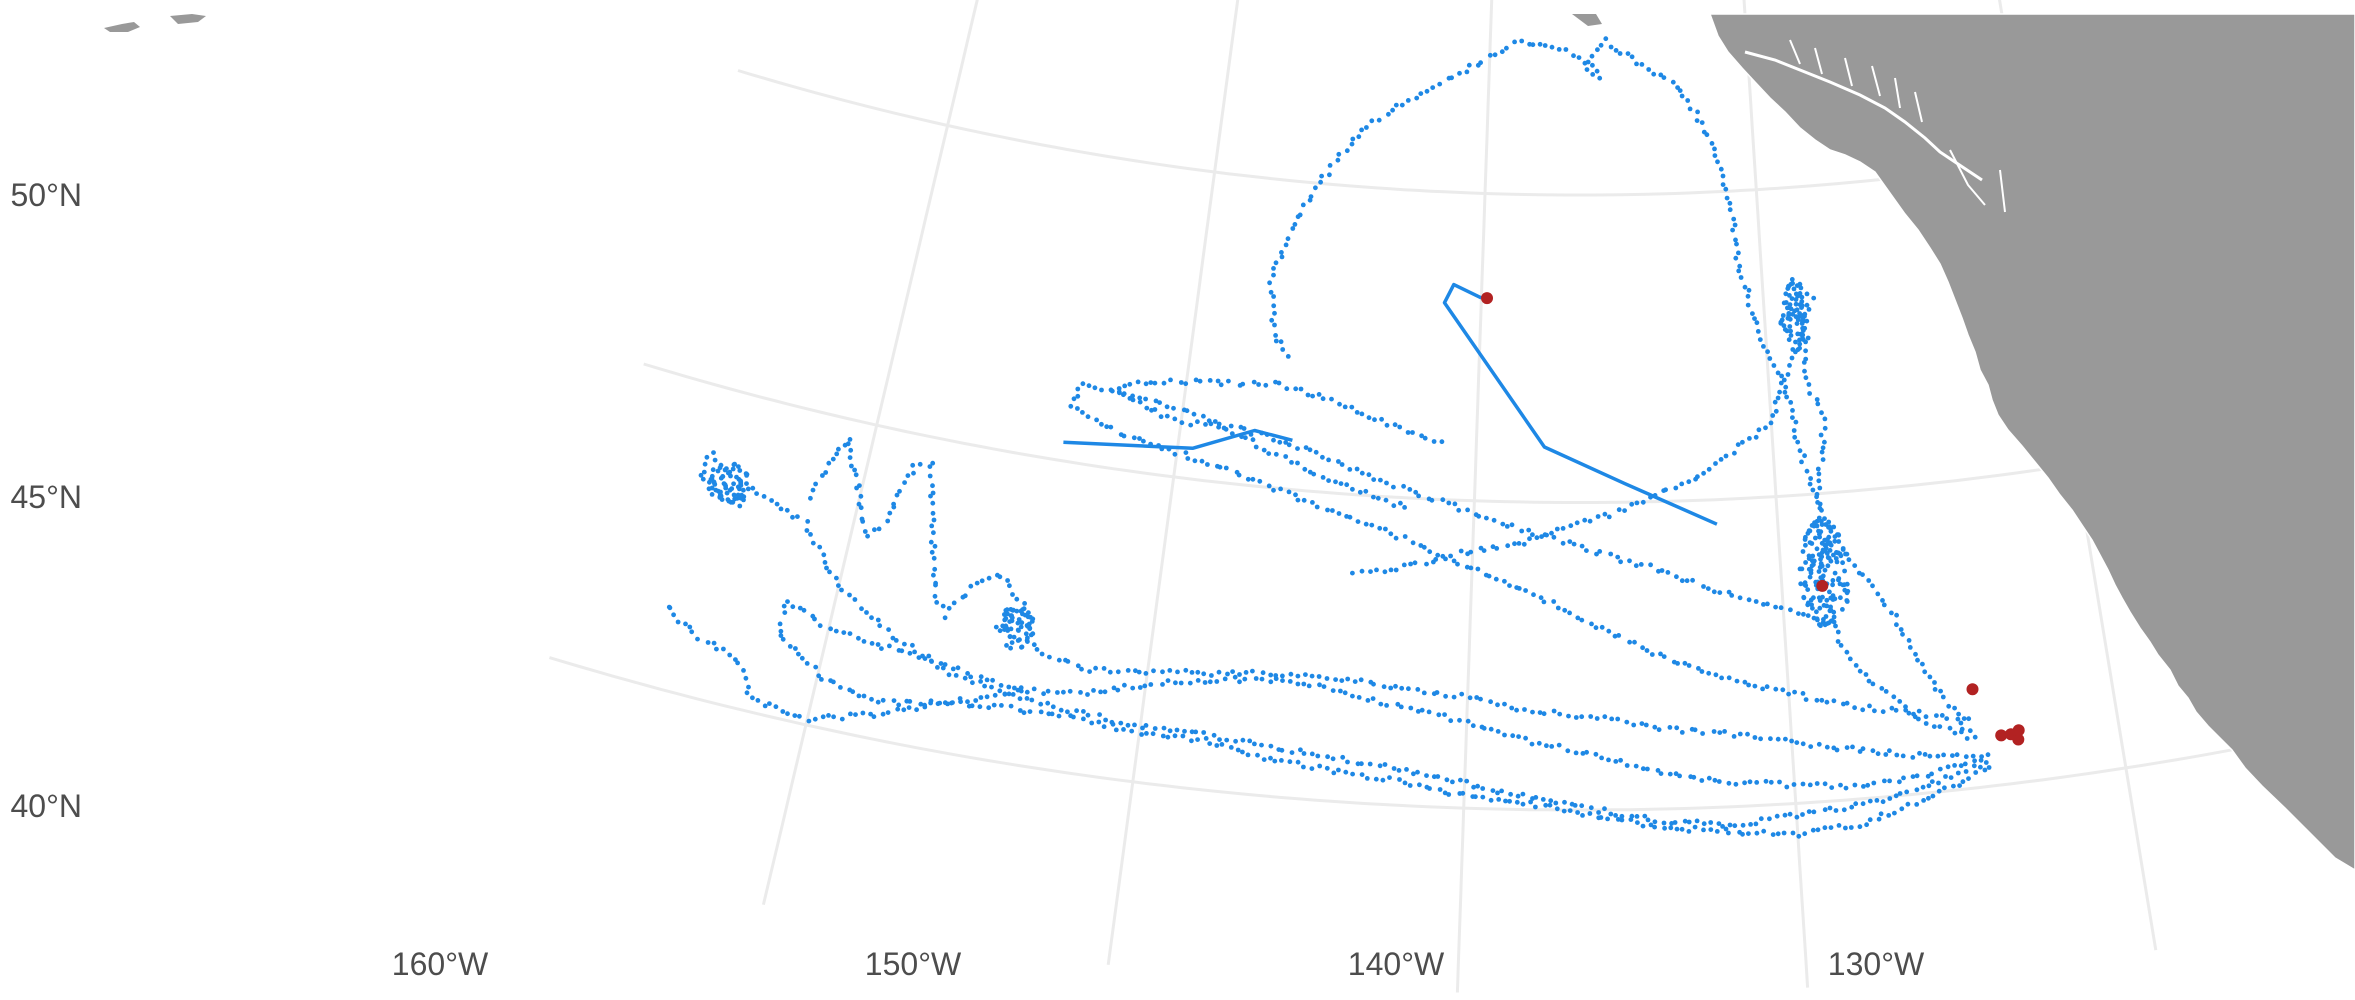 The image size is (2355, 1000). Describe the element at coordinates (913, 964) in the screenshot. I see `lon-label-150w: 150°W` at that location.